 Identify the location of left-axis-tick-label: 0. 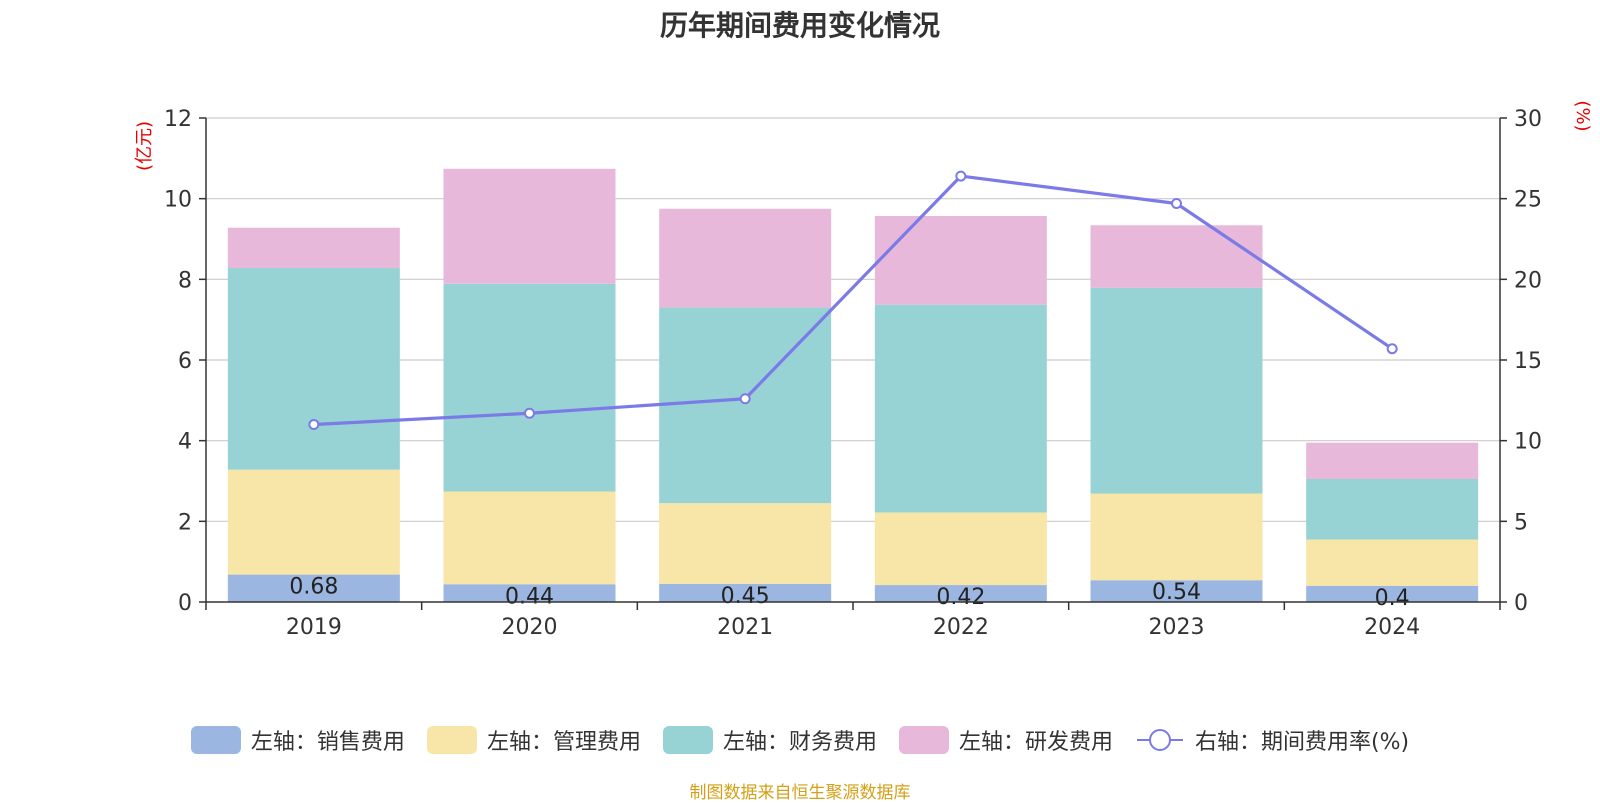
(185, 603).